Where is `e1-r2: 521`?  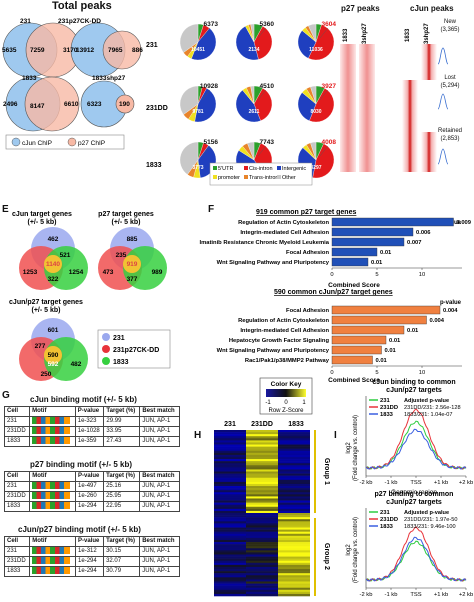
e1-r2: 521 is located at coordinates (65, 255).